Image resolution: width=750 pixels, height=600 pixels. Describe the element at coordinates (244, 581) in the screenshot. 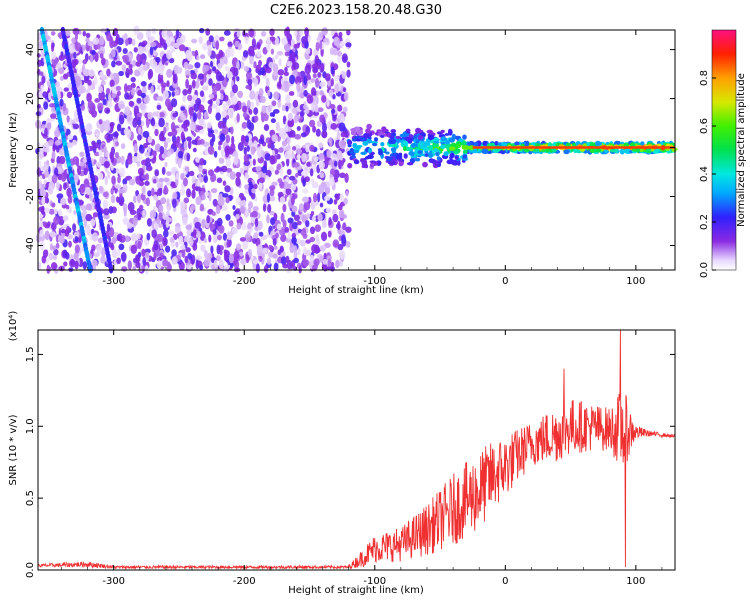

I see `x-tick-label: -200` at that location.